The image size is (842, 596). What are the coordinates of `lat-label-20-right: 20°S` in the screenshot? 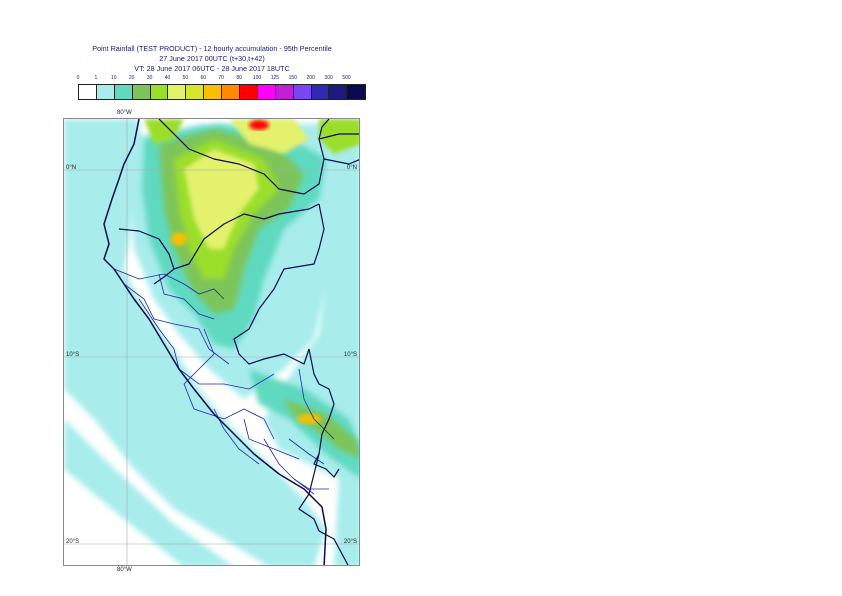 It's located at (350, 542).